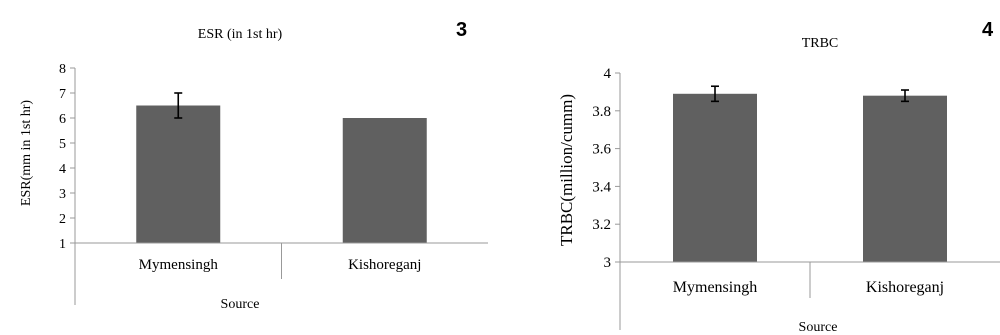 The image size is (1000, 335). Describe the element at coordinates (26, 153) in the screenshot. I see `y-axis-label: ESR(mm in 1st hr)` at that location.